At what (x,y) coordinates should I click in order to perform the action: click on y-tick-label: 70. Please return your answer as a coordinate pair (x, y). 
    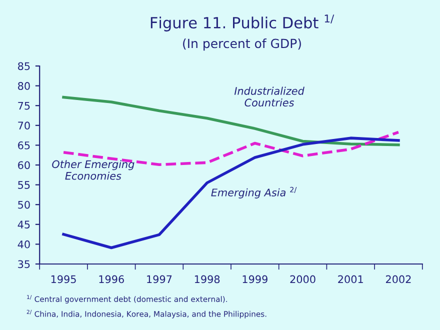
    Looking at the image, I should click on (24, 126).